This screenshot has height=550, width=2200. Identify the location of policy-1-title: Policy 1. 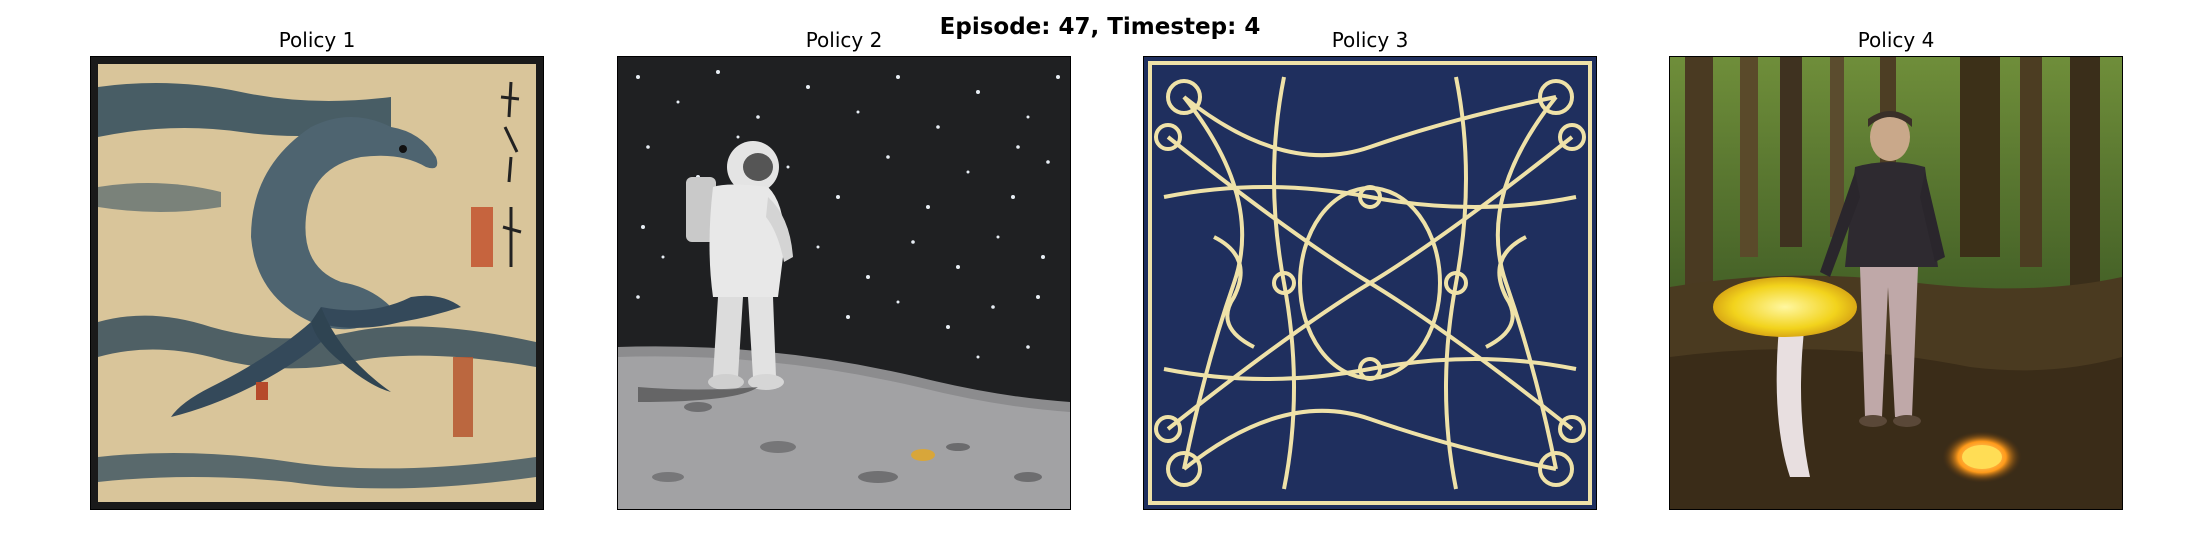
(317, 40).